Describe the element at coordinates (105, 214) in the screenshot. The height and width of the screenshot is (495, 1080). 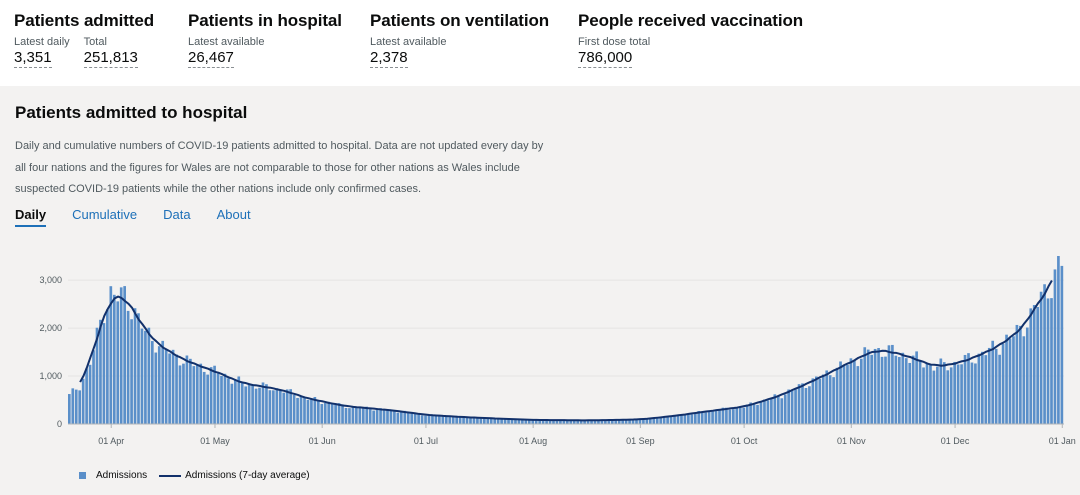
I see `tab-cumulative: Cumulative` at that location.